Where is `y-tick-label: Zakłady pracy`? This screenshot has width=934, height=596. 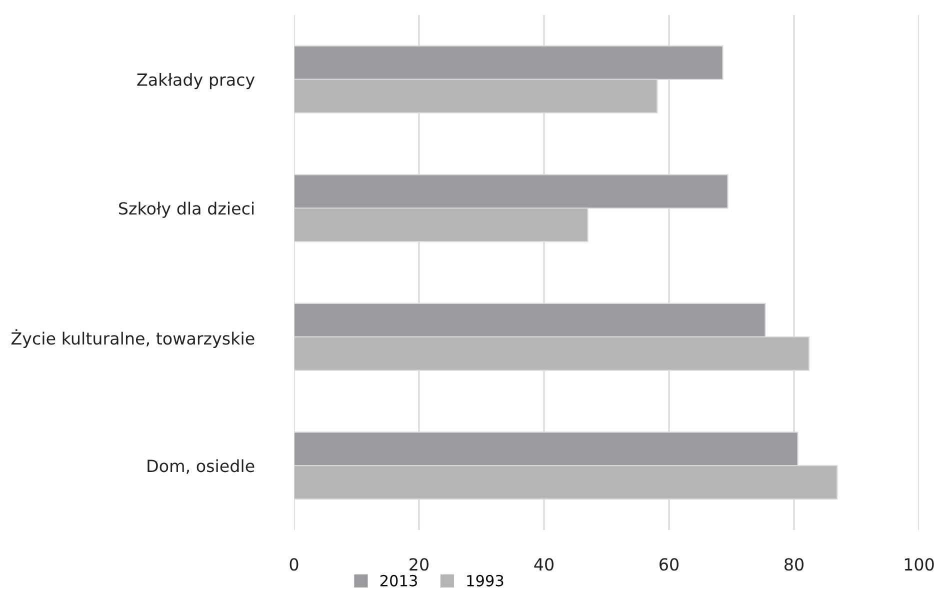
y-tick-label: Zakłady pracy is located at coordinates (196, 81).